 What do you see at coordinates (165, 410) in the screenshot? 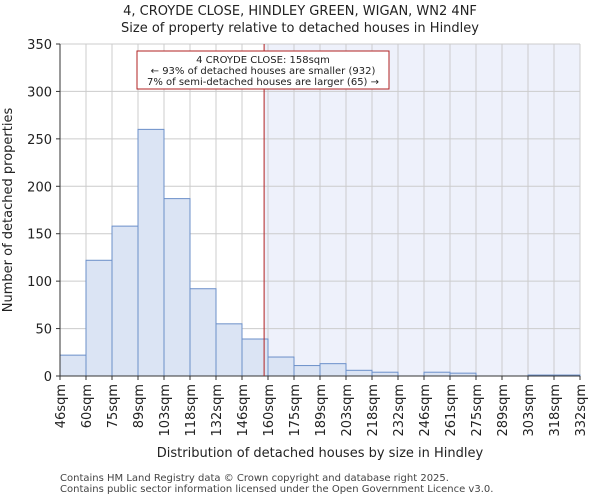
I see `x-tick-label: 103sqm` at bounding box center [165, 410].